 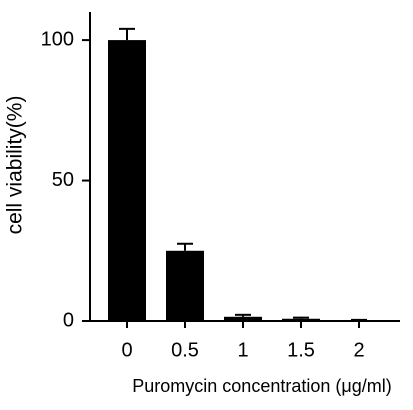 I want to click on y-tick-label: 50, so click(x=63, y=180).